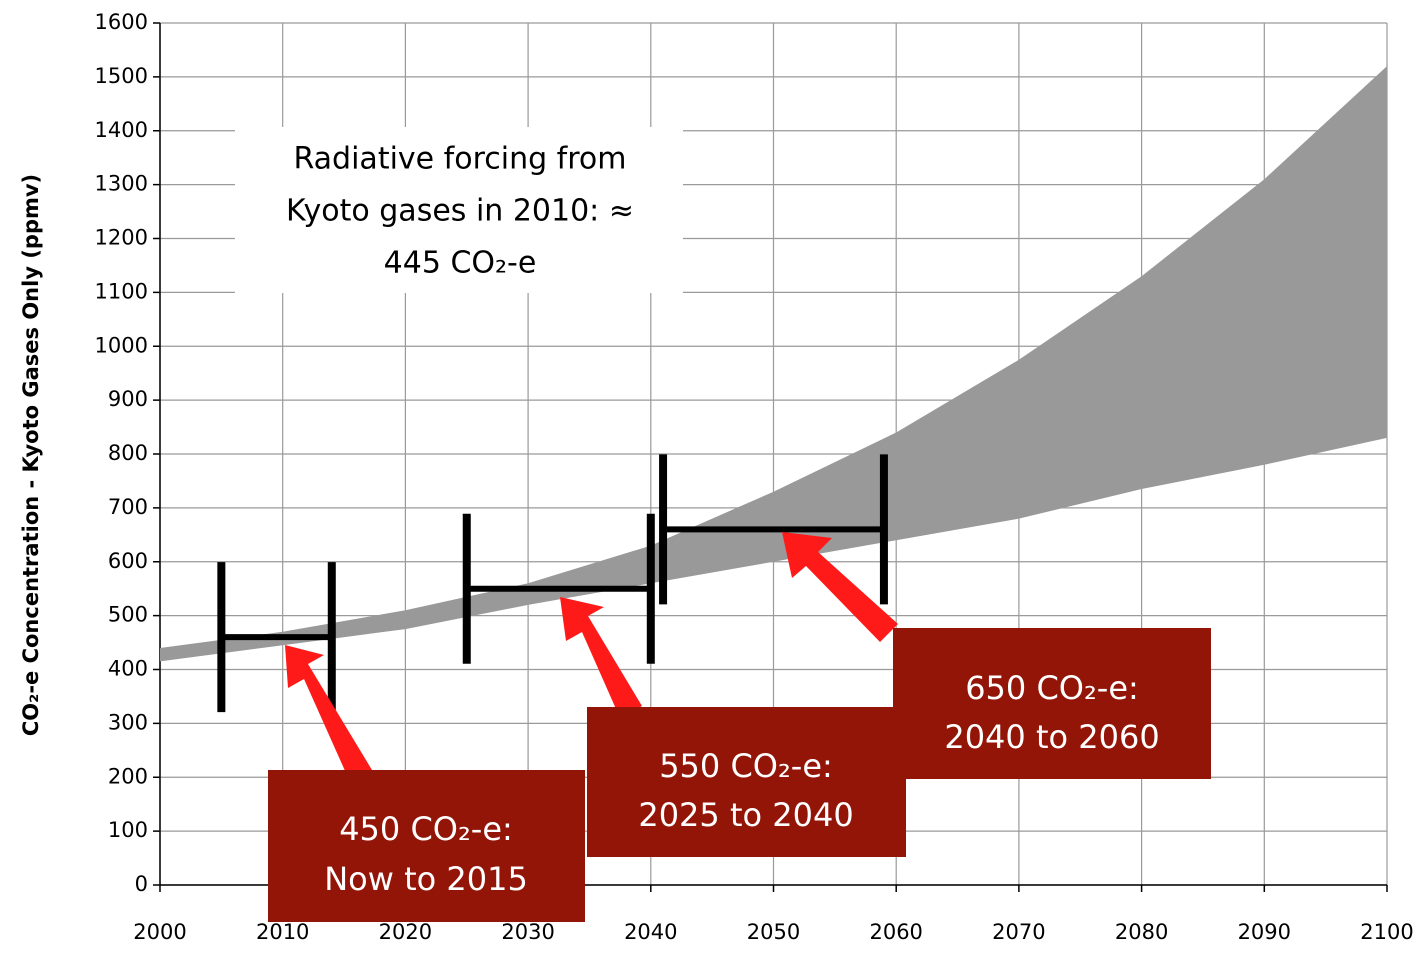  I want to click on y-tick-label: 100, so click(128, 830).